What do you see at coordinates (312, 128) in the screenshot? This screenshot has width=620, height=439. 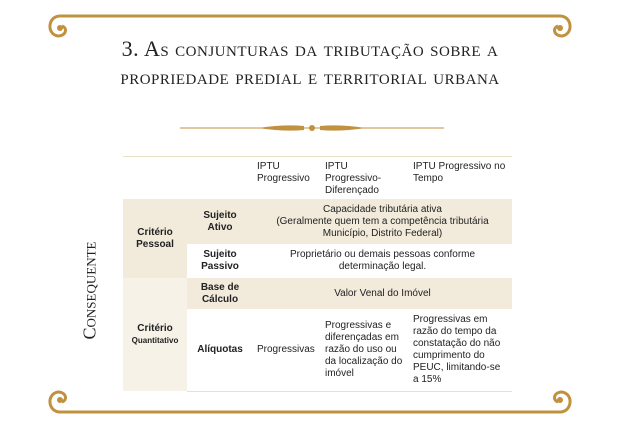 I see `divider-ornament` at bounding box center [312, 128].